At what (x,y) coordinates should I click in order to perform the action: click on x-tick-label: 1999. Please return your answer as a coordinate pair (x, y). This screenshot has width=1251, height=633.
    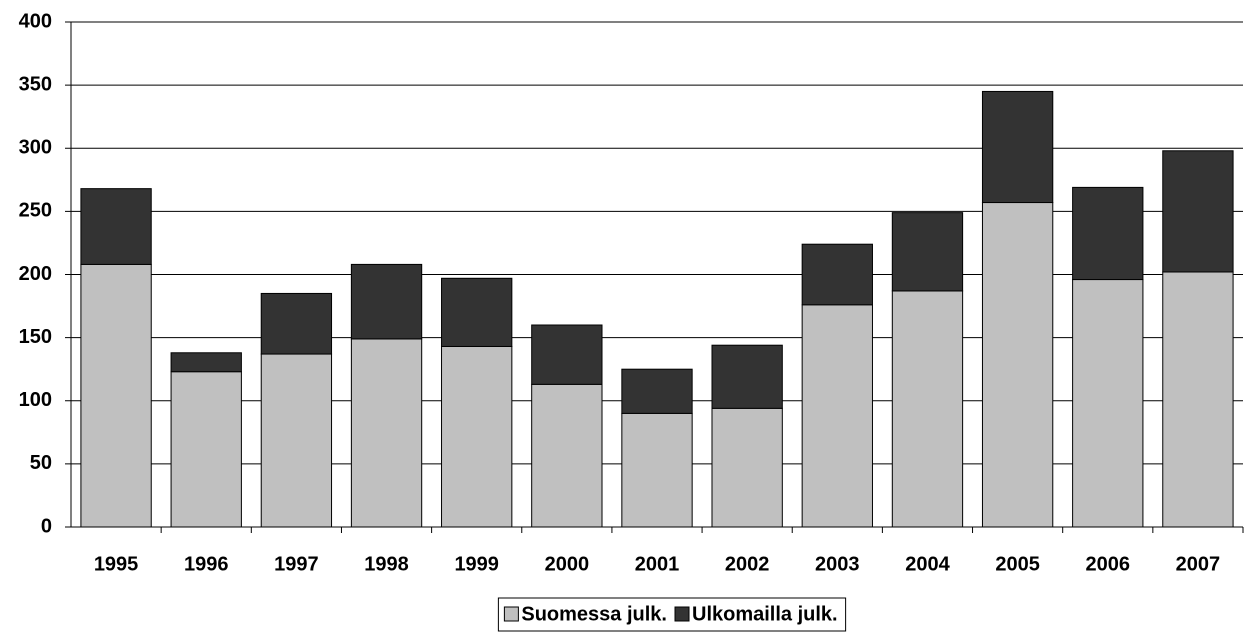
    Looking at the image, I should click on (476, 564).